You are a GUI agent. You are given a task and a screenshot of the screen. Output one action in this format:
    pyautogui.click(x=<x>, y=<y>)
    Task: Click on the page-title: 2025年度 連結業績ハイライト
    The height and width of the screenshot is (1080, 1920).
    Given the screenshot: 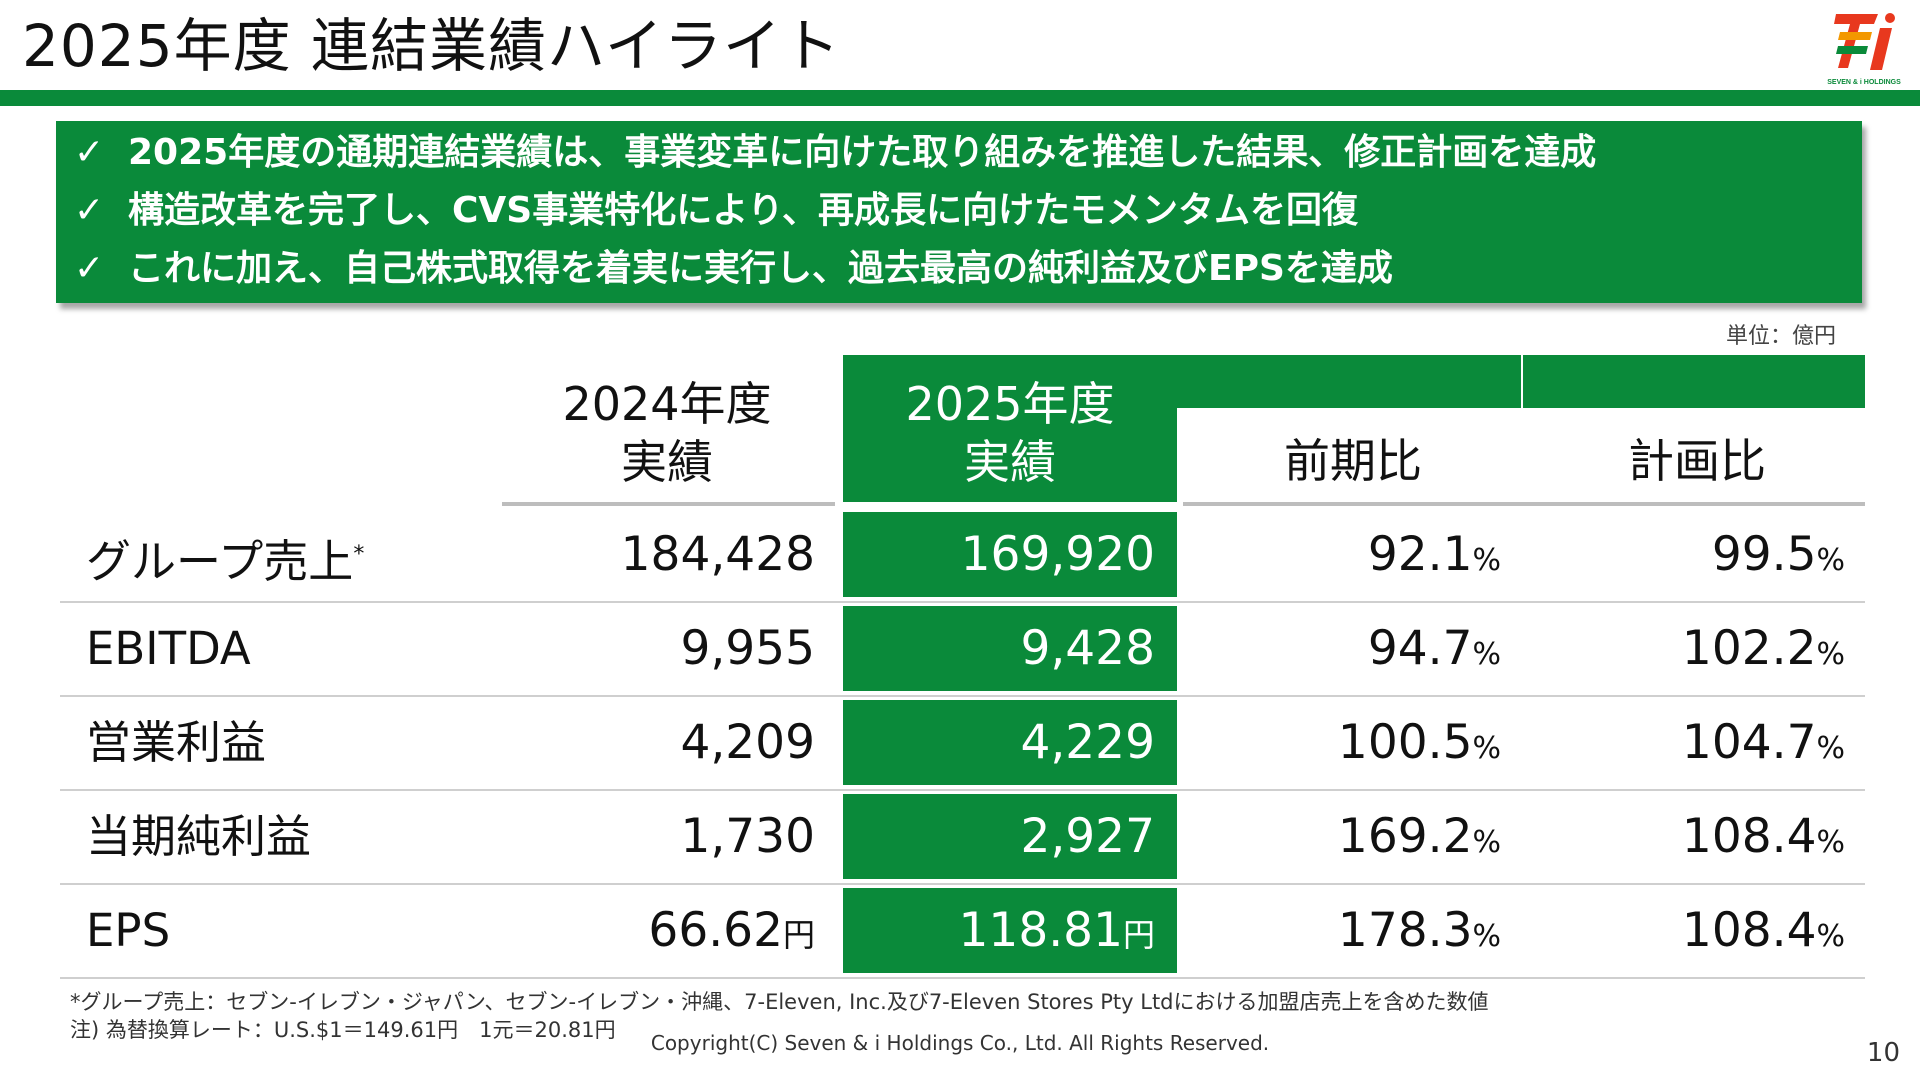 What is the action you would take?
    pyautogui.click(x=431, y=46)
    